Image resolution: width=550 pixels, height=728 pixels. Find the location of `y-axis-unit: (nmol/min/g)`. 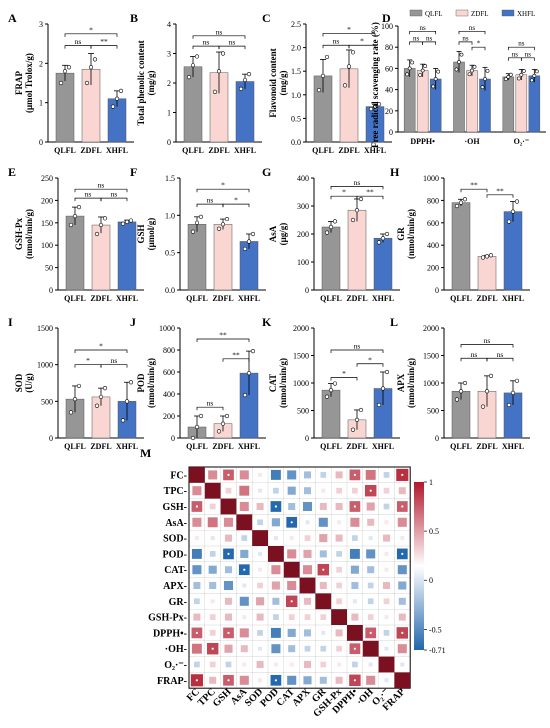

y-axis-unit: (nmol/min/g) is located at coordinates (151, 383).